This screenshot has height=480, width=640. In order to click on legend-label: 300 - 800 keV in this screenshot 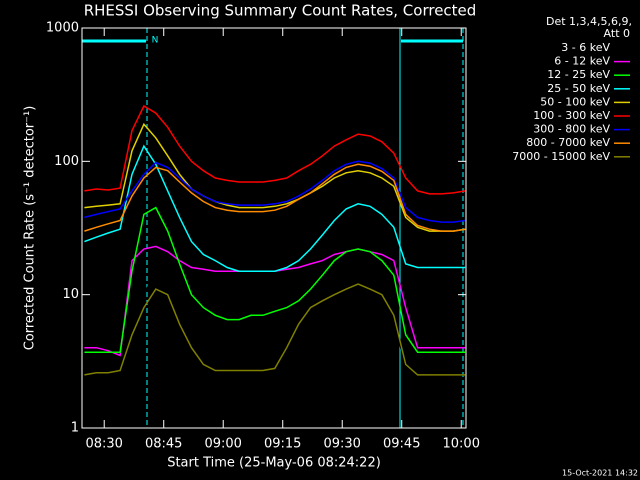, I will do `click(571, 129)`.